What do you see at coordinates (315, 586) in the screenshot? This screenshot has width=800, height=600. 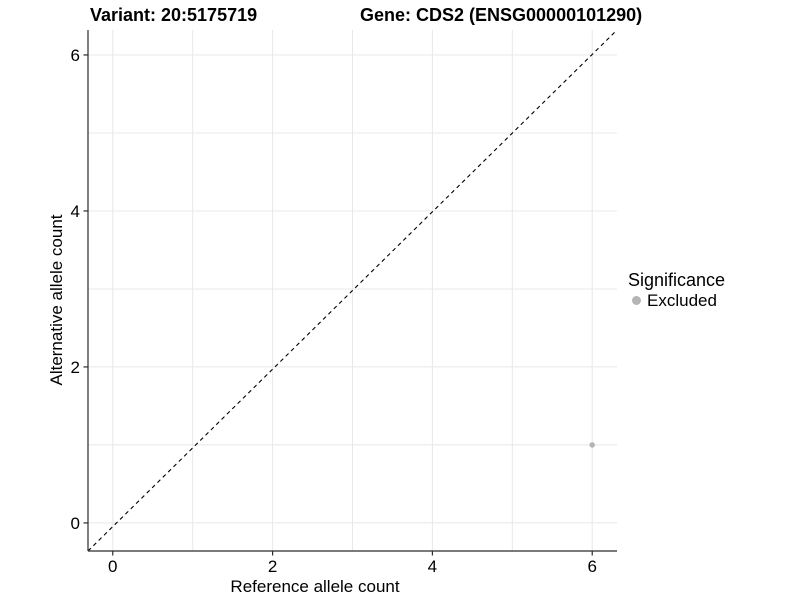 I see `x-axis-title: Reference allele count` at bounding box center [315, 586].